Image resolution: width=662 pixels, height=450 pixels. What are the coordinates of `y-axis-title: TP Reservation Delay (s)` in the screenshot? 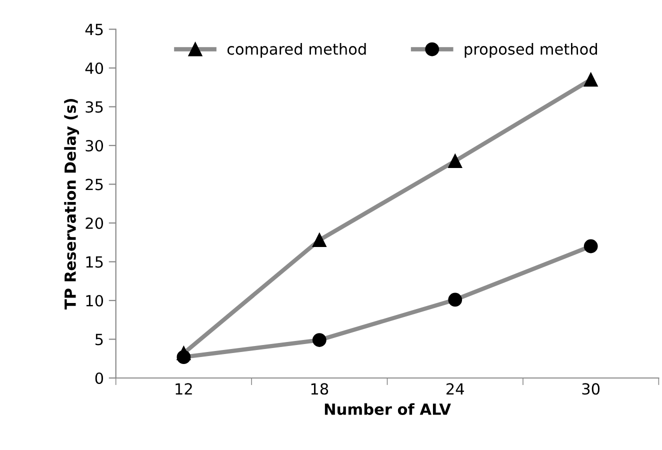 It's located at (72, 204).